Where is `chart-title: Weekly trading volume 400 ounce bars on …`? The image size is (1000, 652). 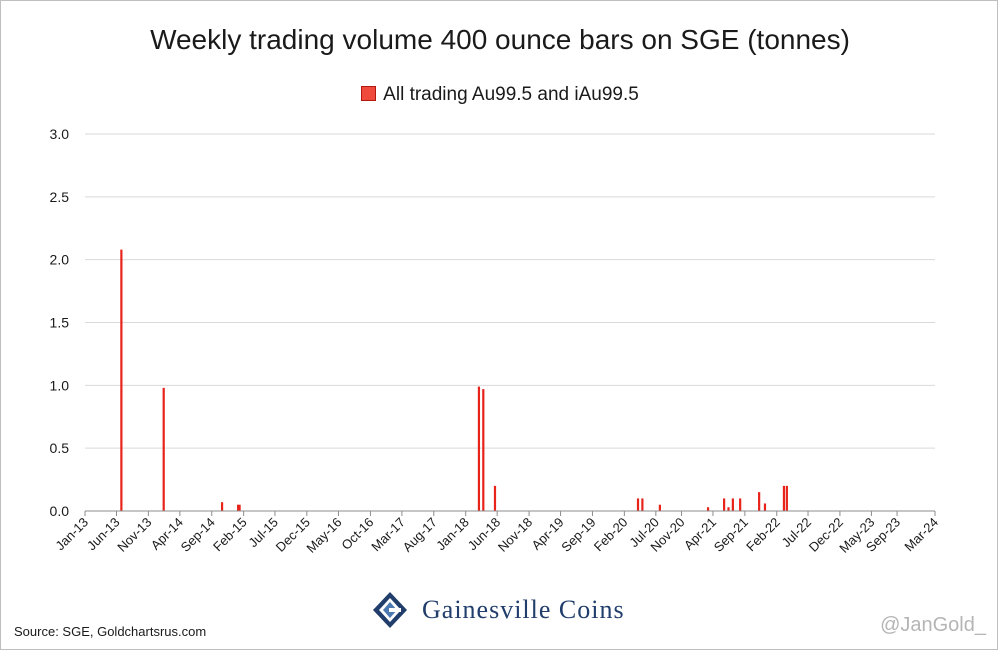
chart-title: Weekly trading volume 400 ounce bars on … is located at coordinates (500, 39).